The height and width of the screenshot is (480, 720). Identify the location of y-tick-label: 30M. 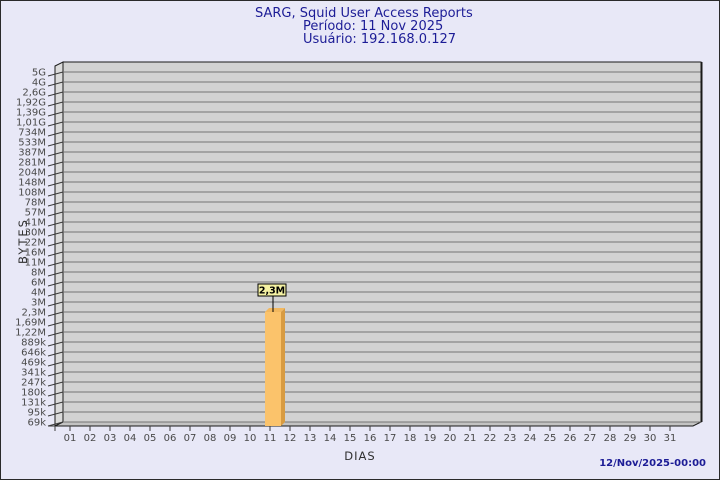
(35, 233).